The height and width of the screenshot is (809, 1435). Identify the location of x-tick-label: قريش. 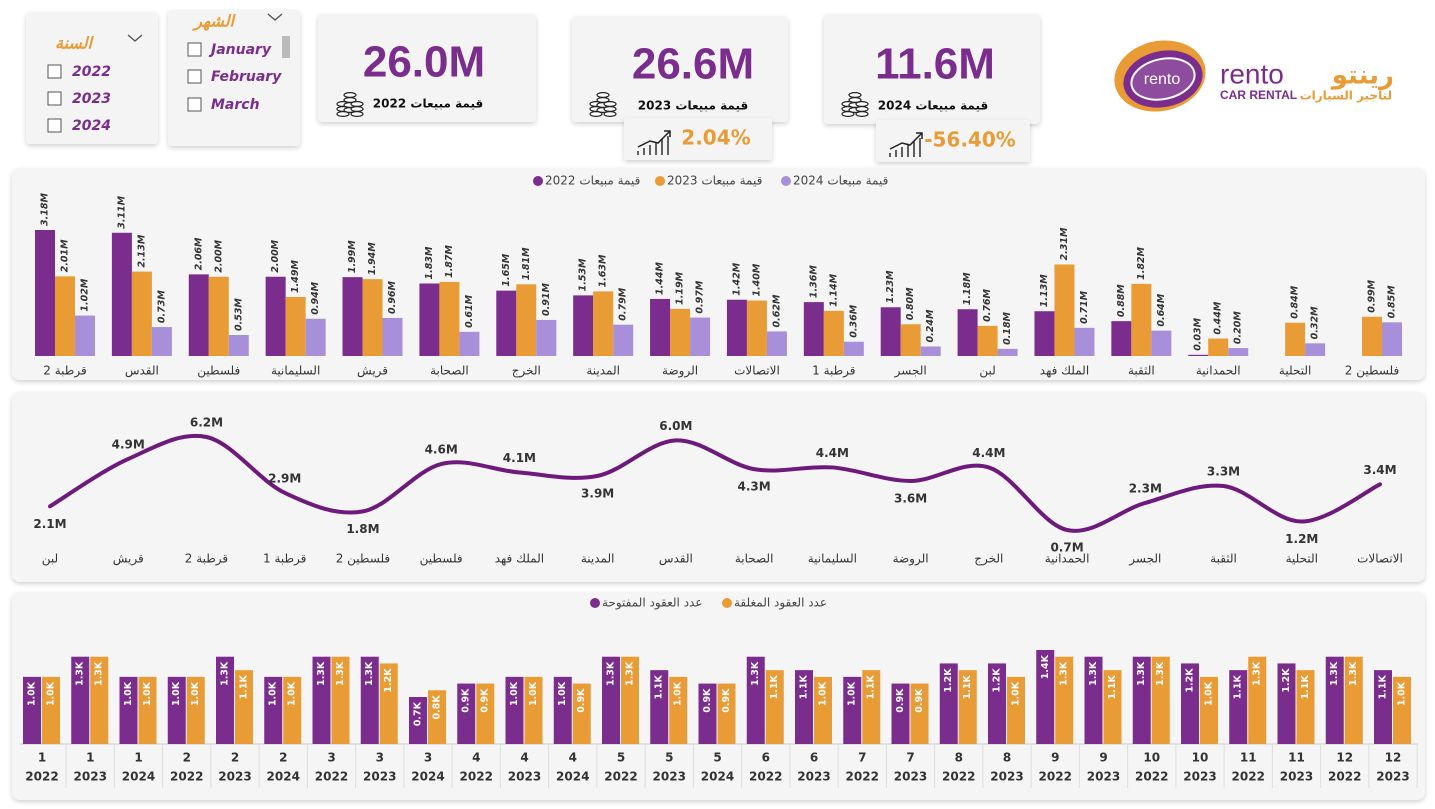
(128, 559).